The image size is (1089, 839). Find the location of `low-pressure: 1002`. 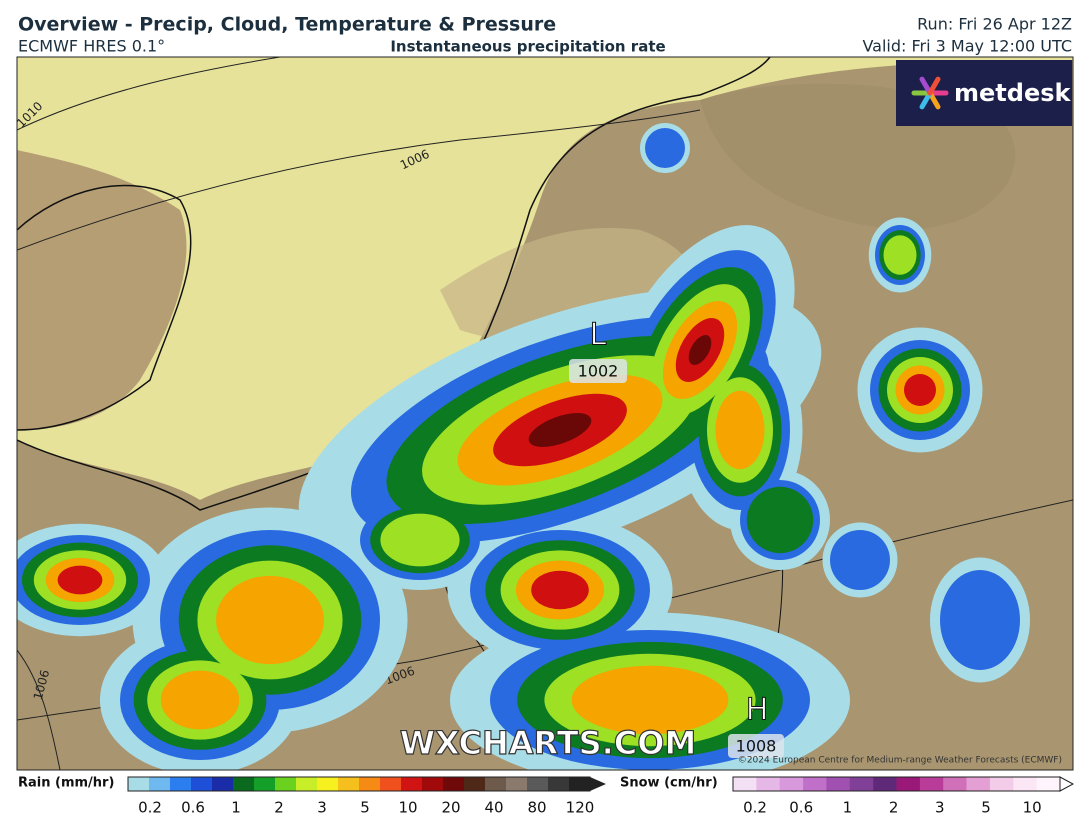

low-pressure: 1002 is located at coordinates (598, 371).